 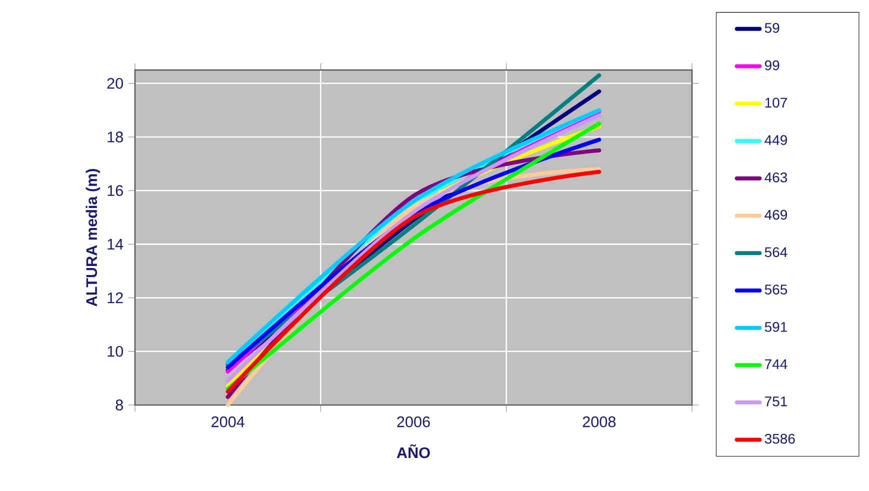 I want to click on x-tick-label: 2004, so click(x=228, y=422).